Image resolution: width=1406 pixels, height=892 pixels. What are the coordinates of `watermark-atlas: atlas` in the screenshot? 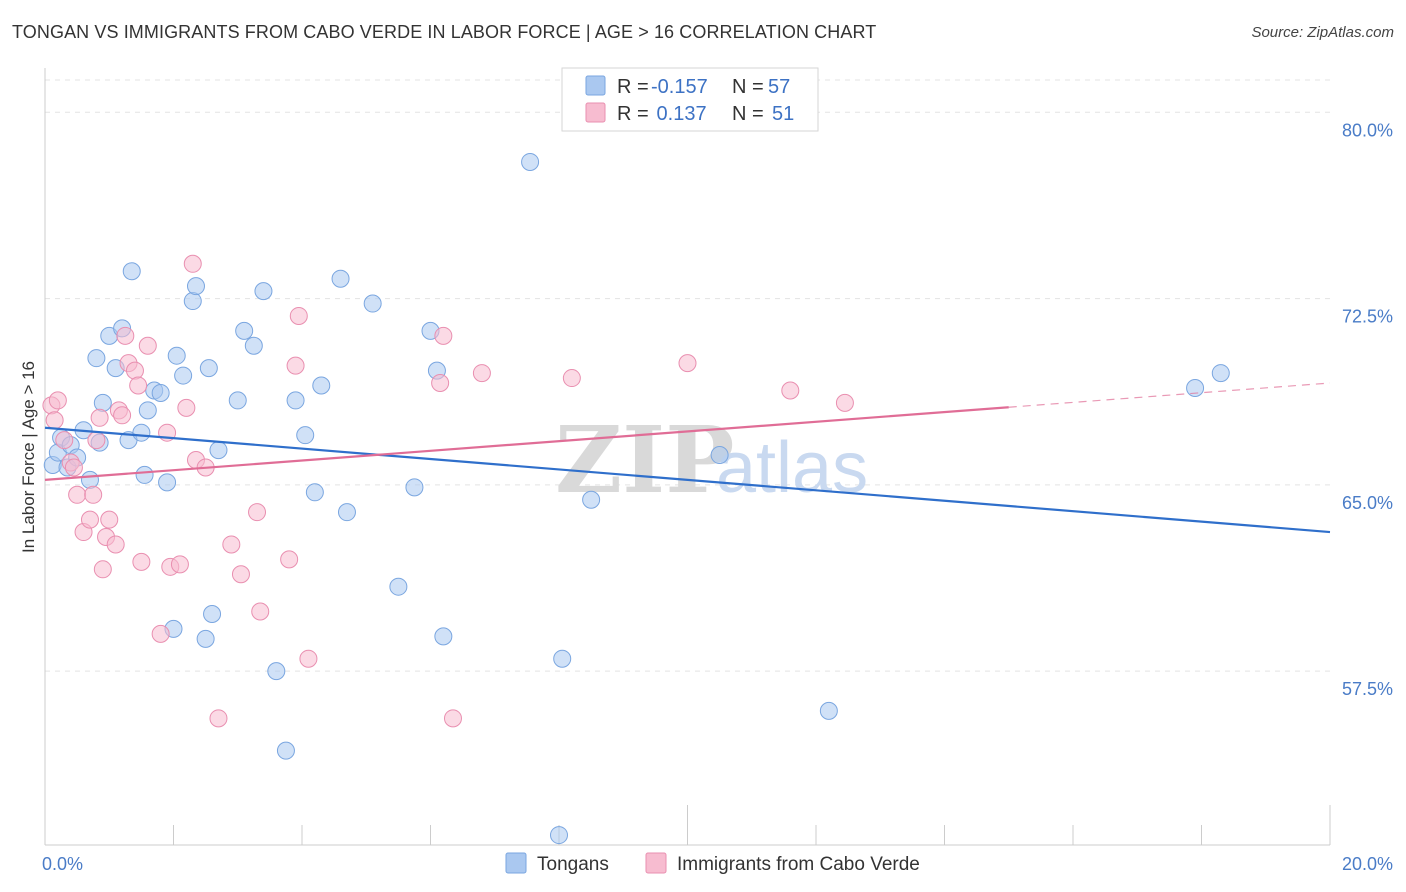 It's located at (792, 468).